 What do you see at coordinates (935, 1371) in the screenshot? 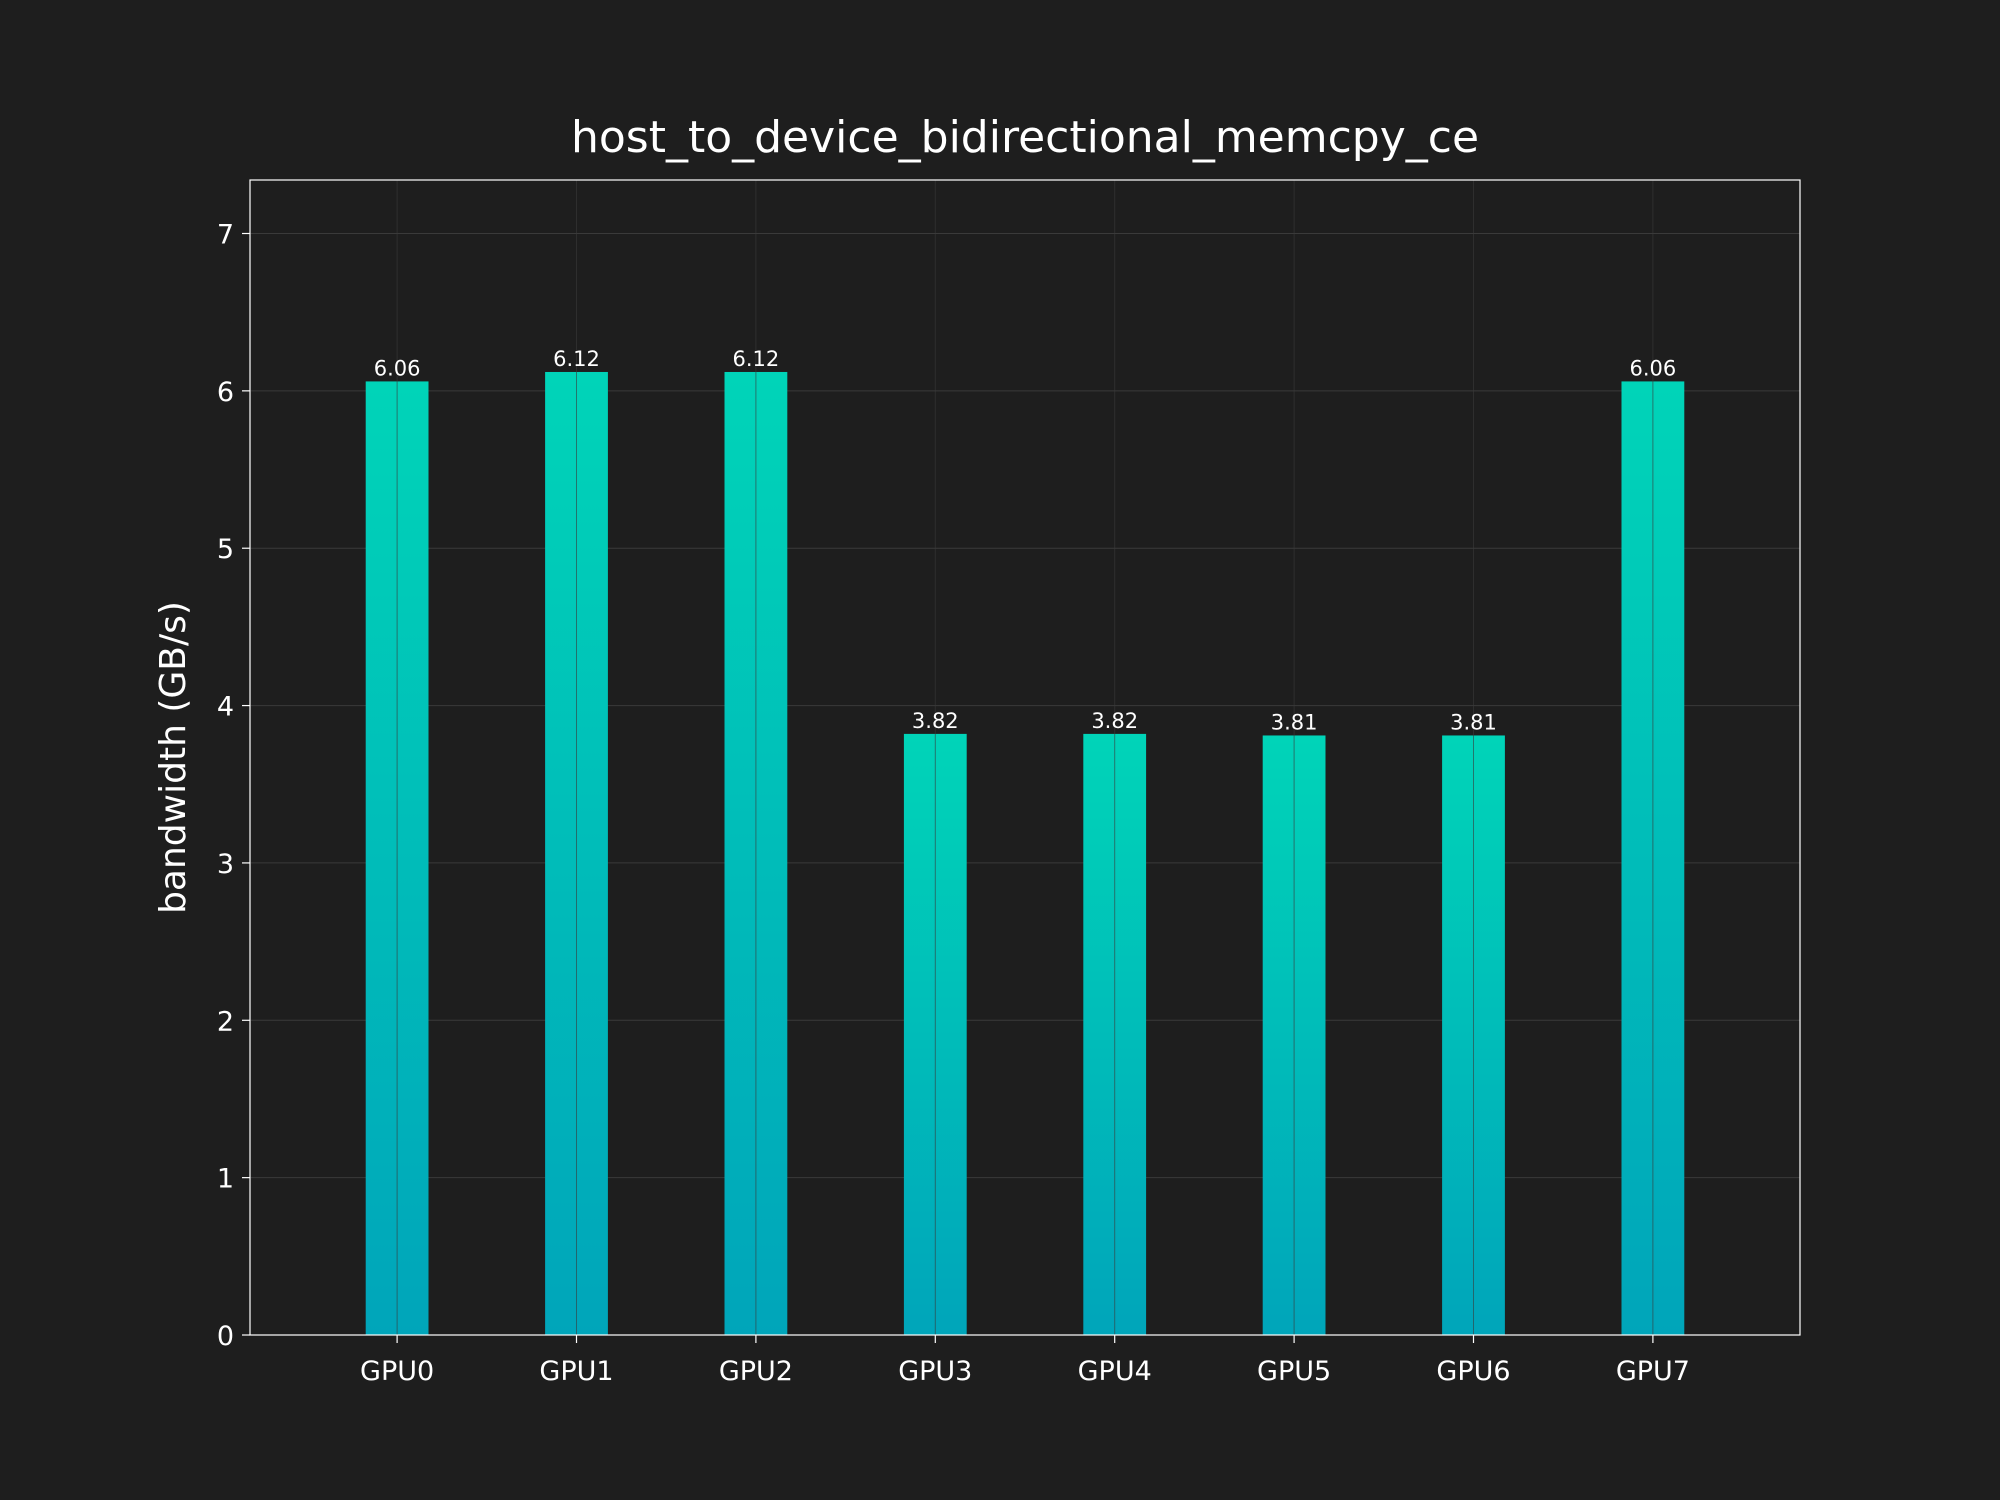
I see `x-tick-label-gpu3: GPU3` at bounding box center [935, 1371].